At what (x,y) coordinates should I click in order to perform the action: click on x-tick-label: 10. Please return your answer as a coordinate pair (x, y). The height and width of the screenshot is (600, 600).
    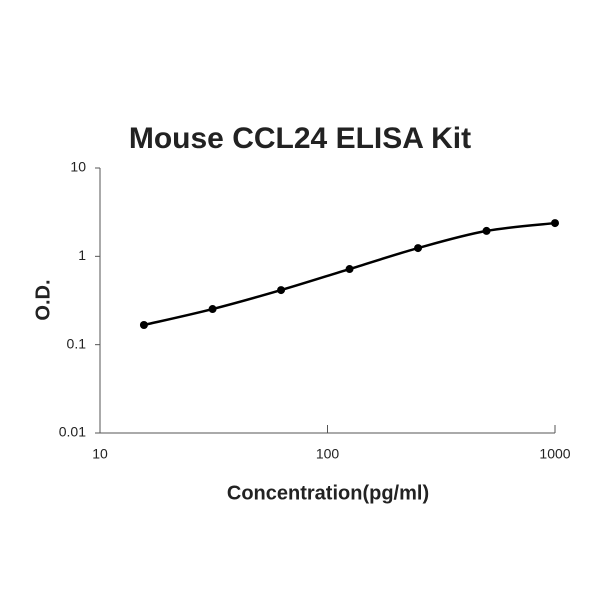
    Looking at the image, I should click on (100, 454).